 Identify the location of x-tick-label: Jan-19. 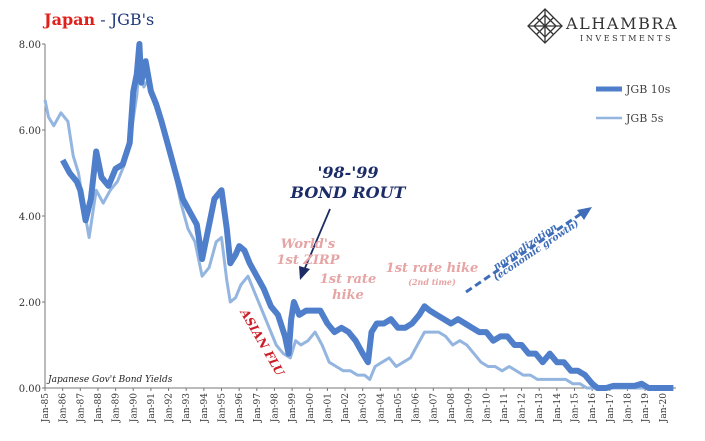
(646, 408).